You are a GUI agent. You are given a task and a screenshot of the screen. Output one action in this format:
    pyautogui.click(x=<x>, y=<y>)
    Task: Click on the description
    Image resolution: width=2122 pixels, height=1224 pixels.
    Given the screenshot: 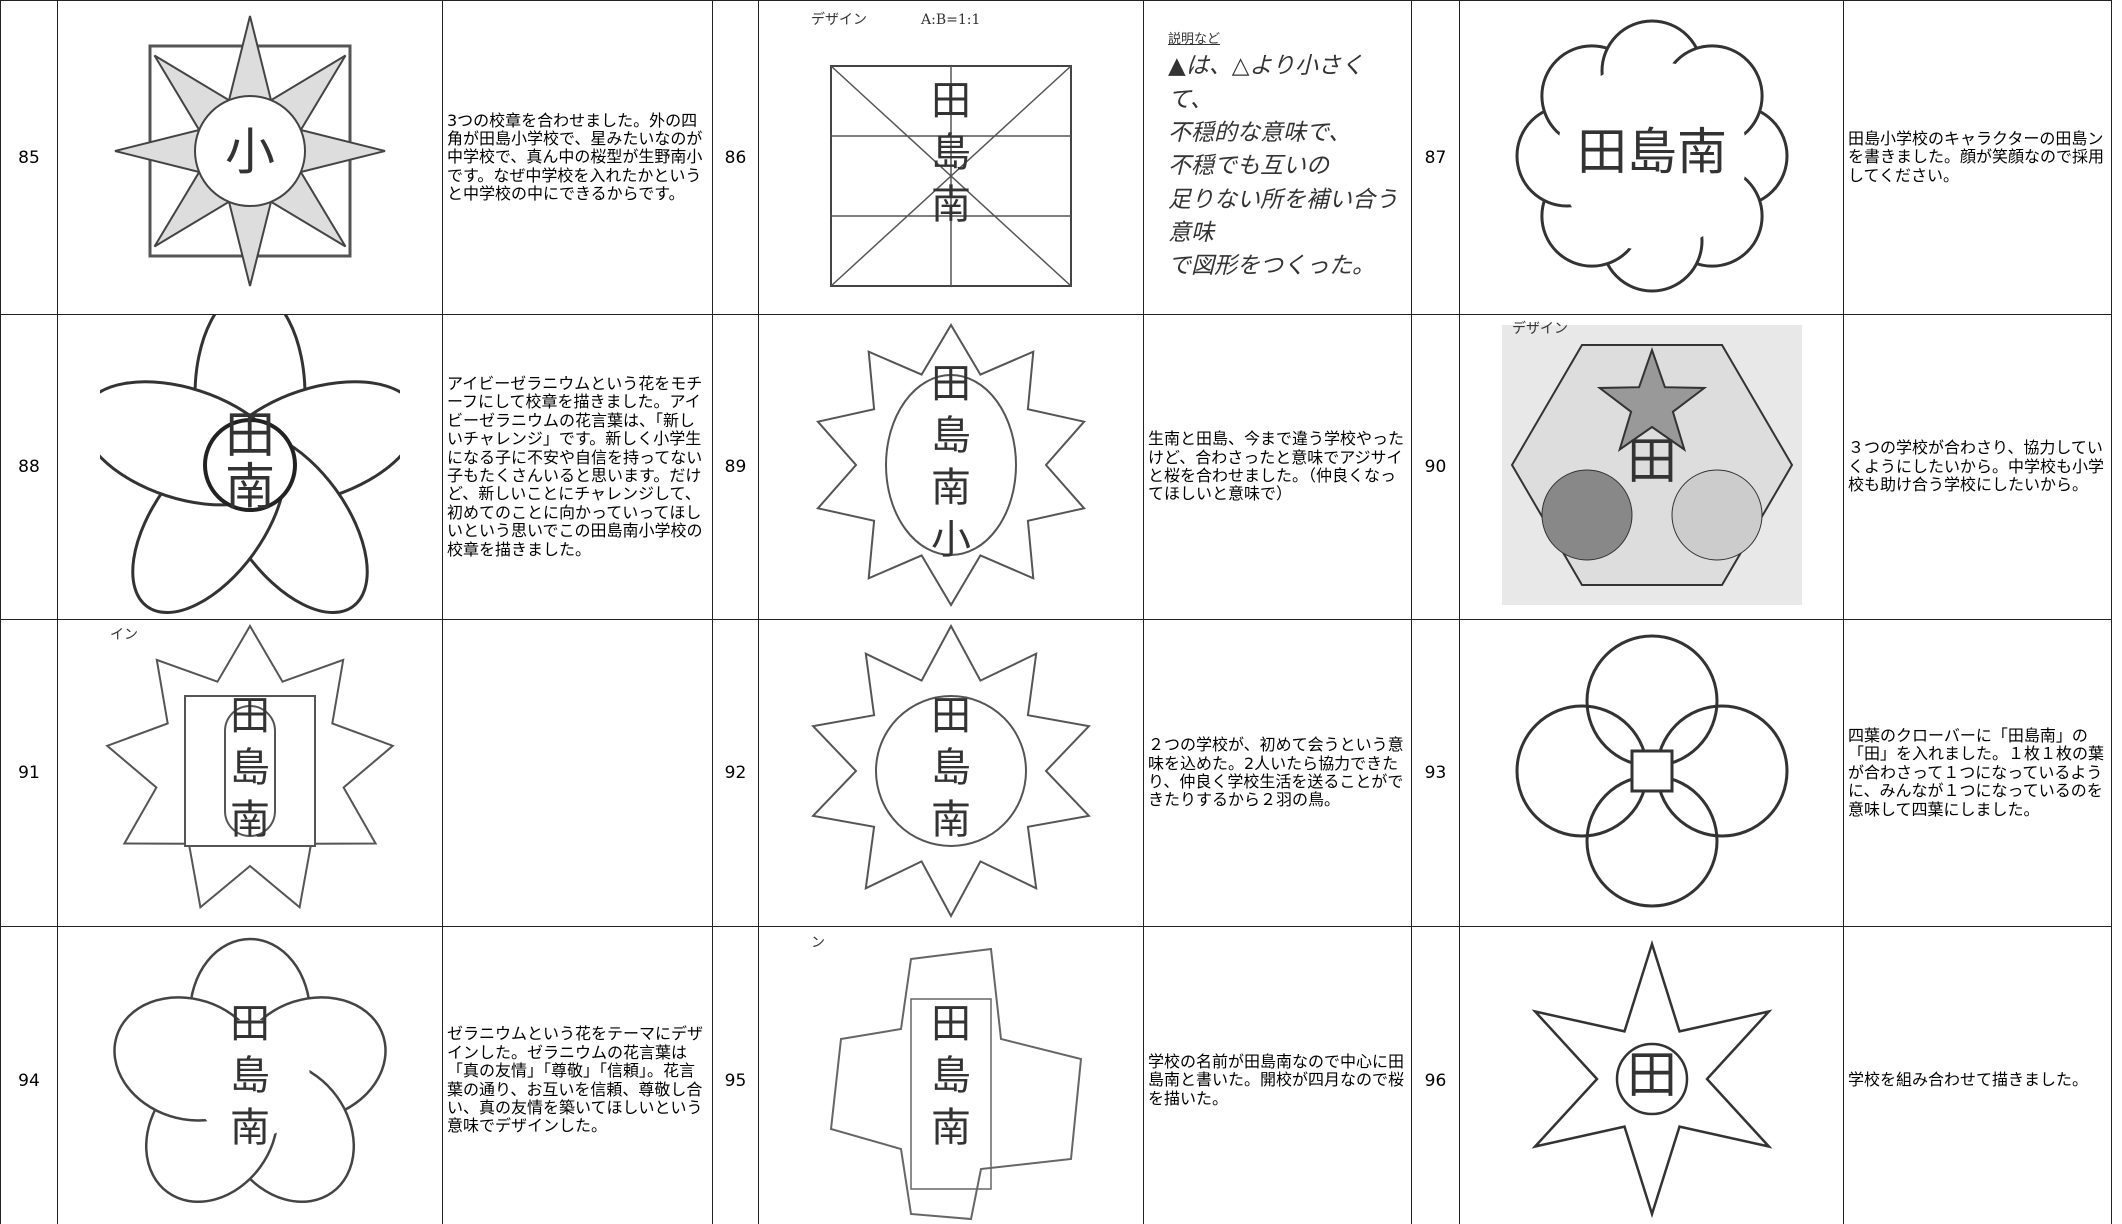 What is the action you would take?
    pyautogui.click(x=577, y=773)
    